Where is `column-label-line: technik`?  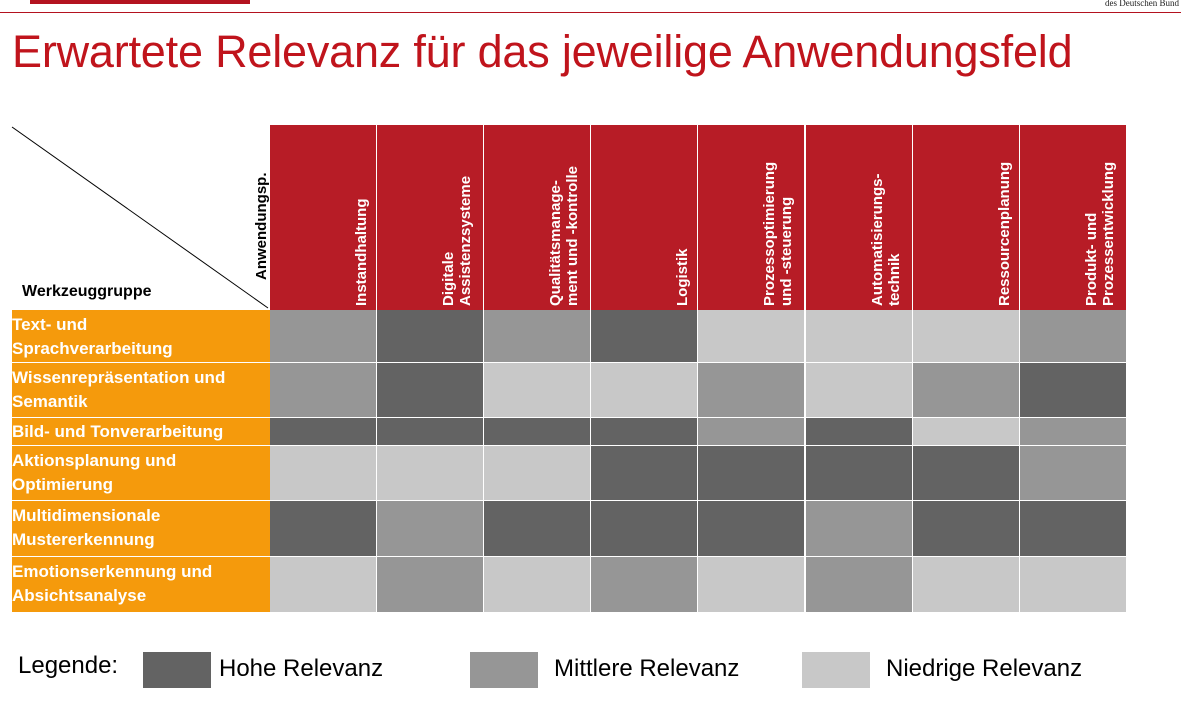 column-label-line: technik is located at coordinates (894, 279).